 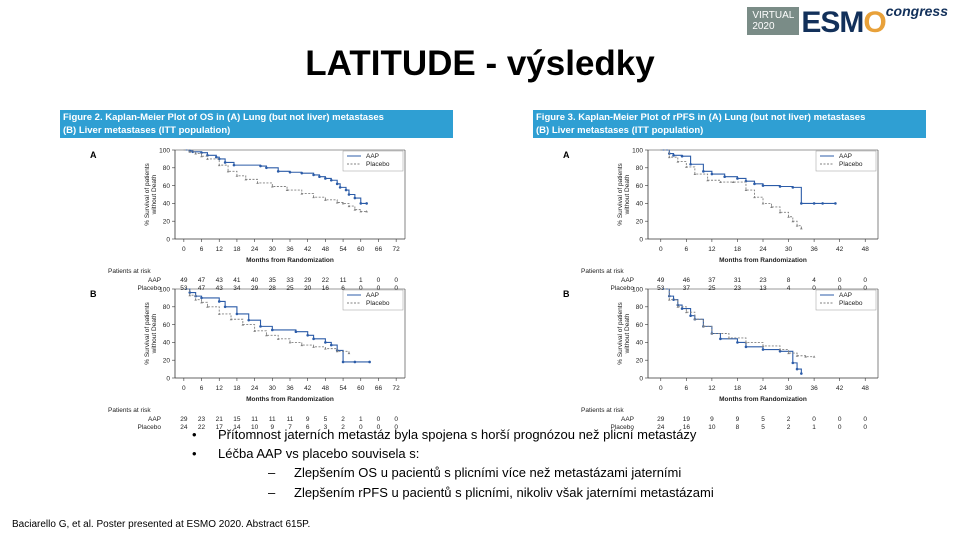 What do you see at coordinates (237, 288) in the screenshot?
I see `risk-count: 34` at bounding box center [237, 288].